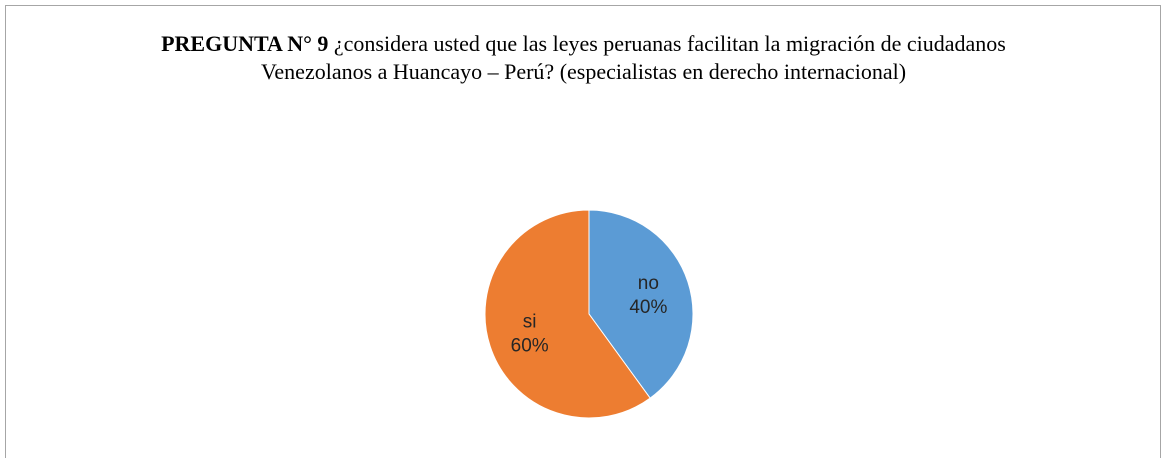 The image size is (1167, 459). I want to click on slice-label: no 40%, so click(648, 295).